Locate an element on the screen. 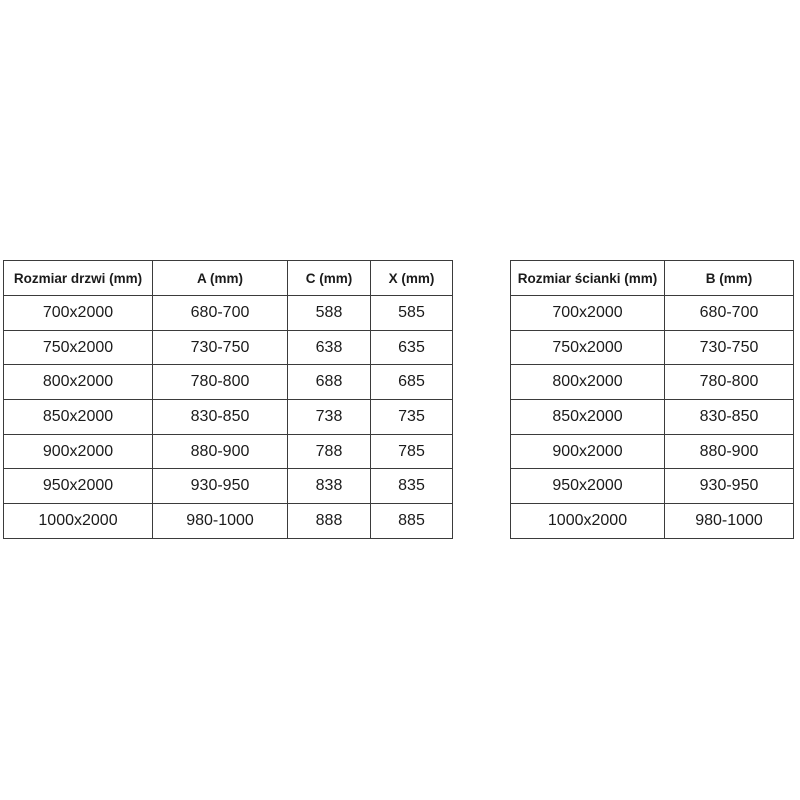 This screenshot has width=800, height=800. table-row: 950x2000 930-950 is located at coordinates (652, 486).